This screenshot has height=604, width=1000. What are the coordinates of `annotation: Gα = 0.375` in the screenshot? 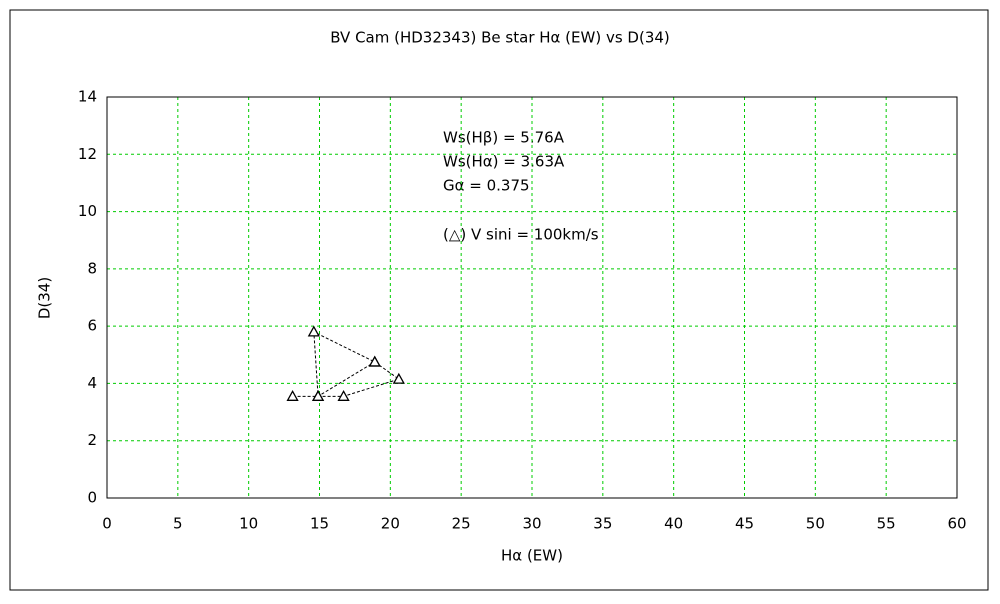 It's located at (486, 186).